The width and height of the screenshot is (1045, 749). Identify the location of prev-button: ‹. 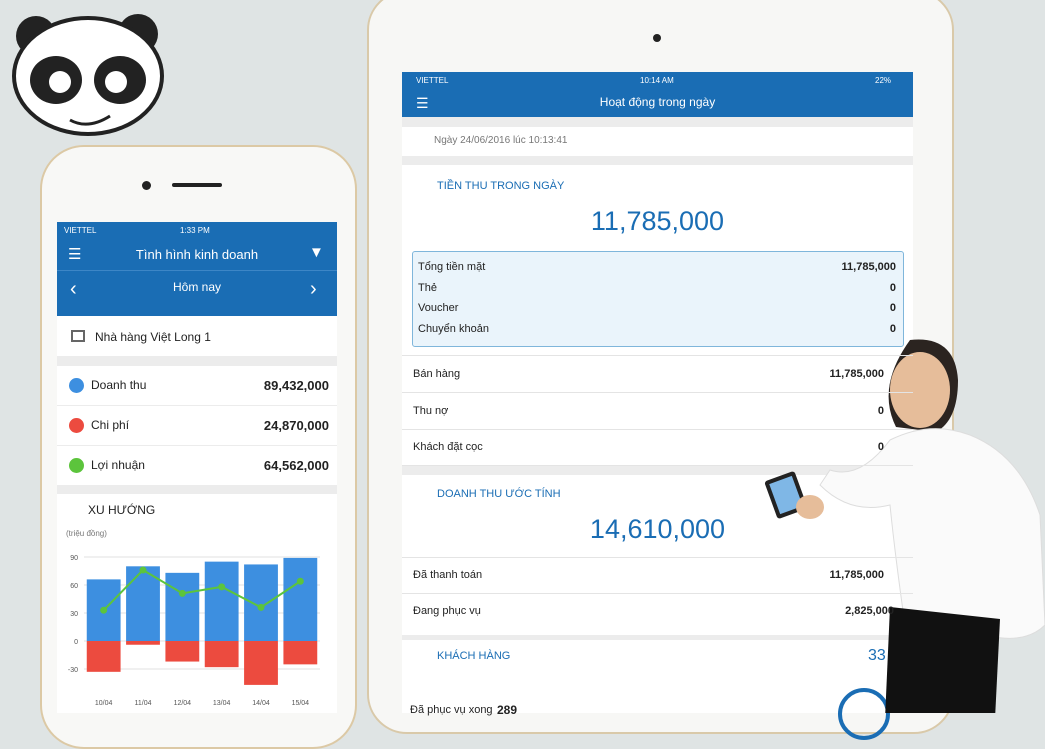
(73, 289).